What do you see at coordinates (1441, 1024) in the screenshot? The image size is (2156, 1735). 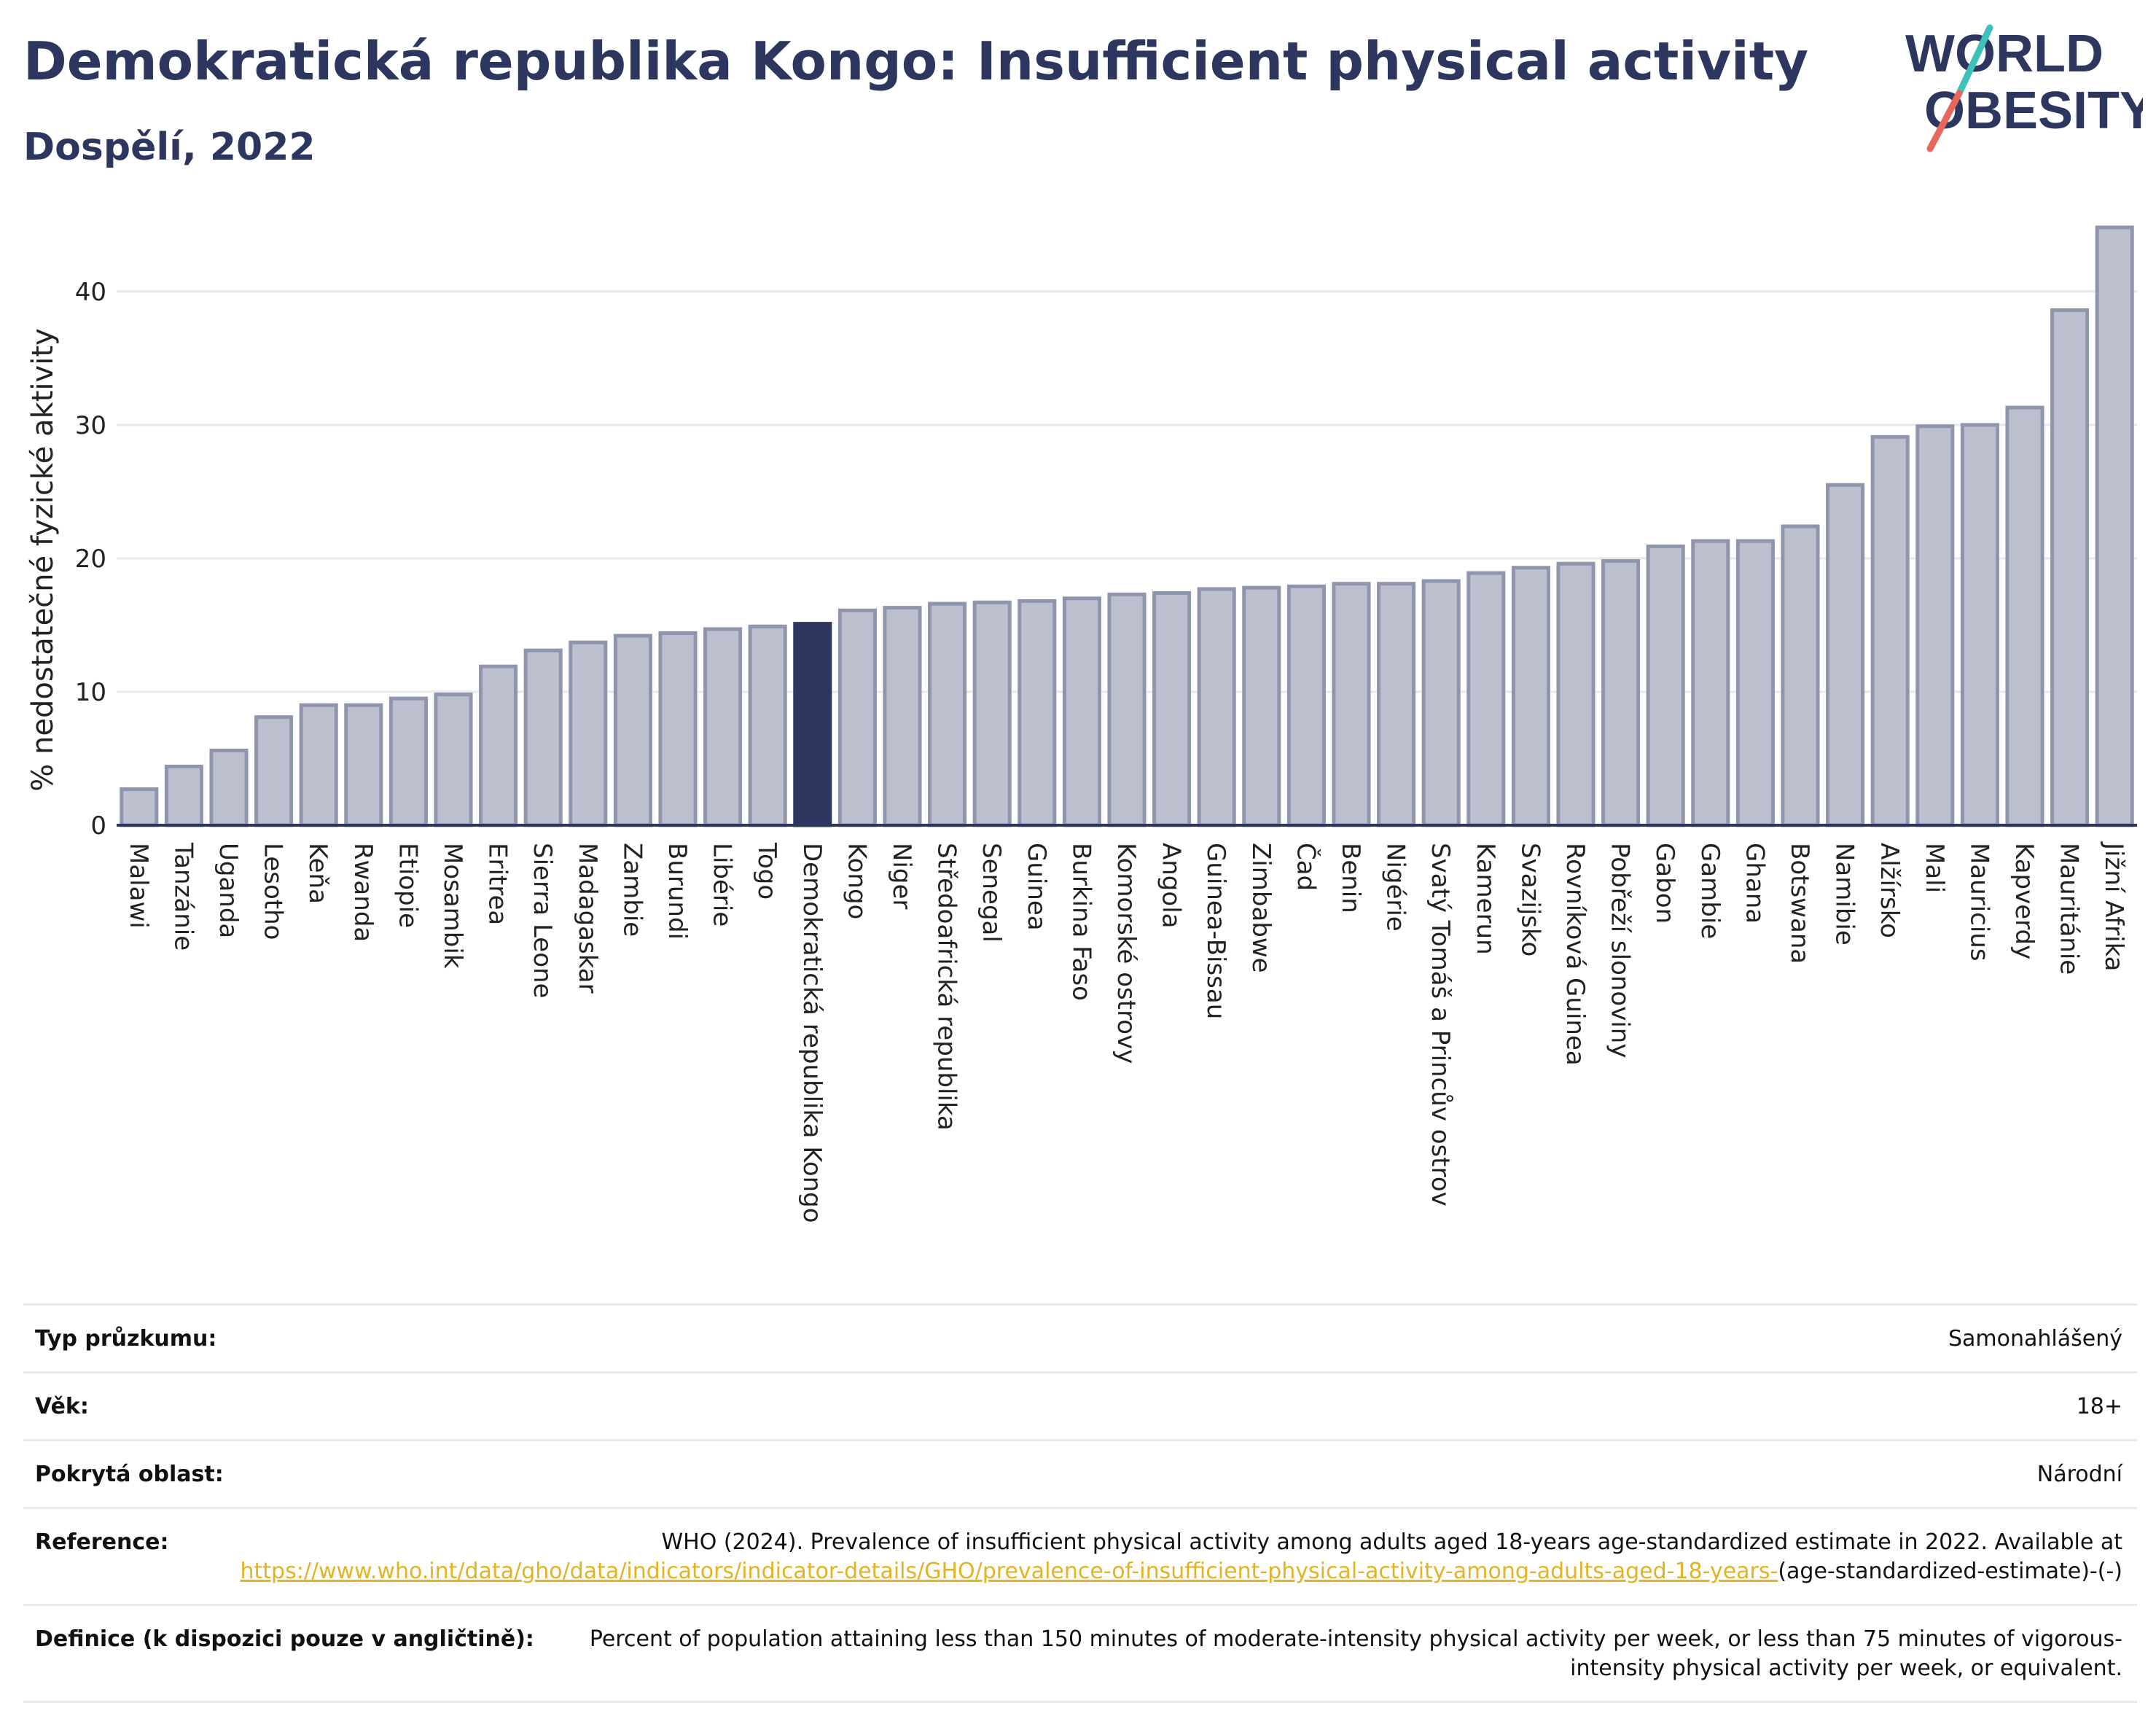 I see `x-tick-label: Svatý Tomáš a Princův ostrov` at bounding box center [1441, 1024].